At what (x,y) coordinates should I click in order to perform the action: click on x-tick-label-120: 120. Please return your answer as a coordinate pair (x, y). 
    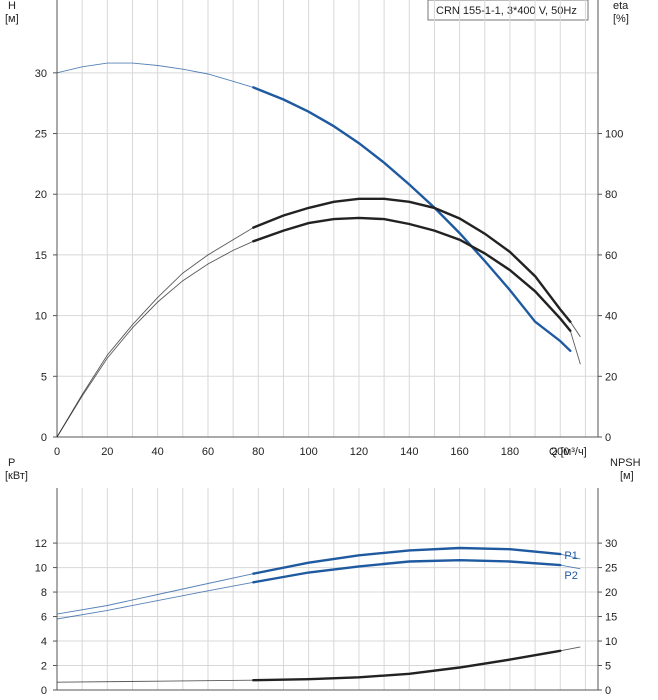
    Looking at the image, I should click on (359, 452).